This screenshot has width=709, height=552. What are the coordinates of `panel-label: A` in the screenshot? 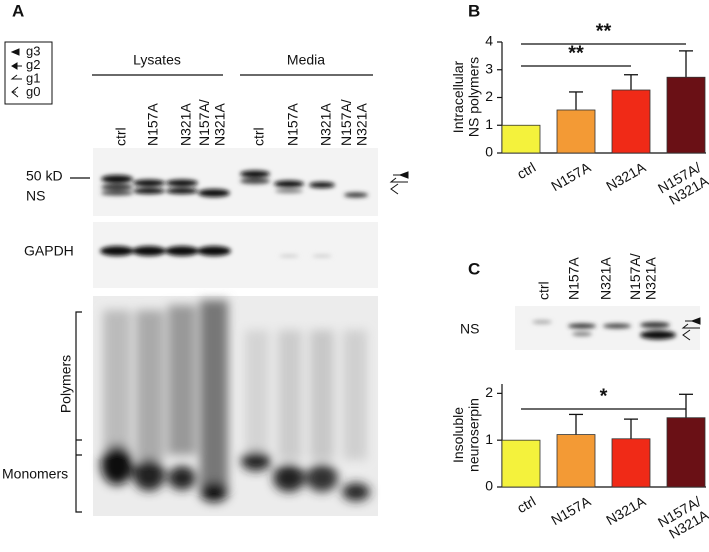 It's located at (18, 10).